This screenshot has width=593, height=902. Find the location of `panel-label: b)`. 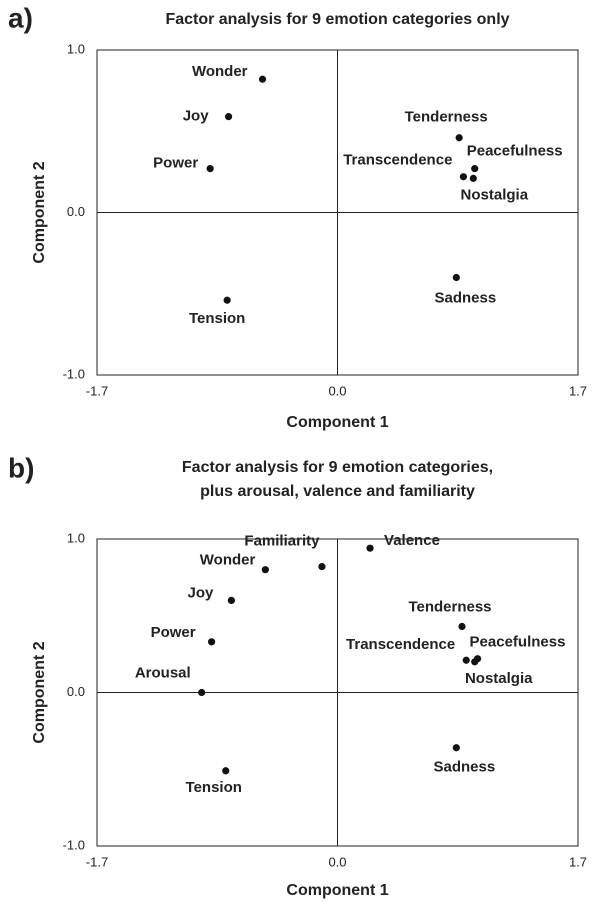

panel-label: b) is located at coordinates (21, 467).